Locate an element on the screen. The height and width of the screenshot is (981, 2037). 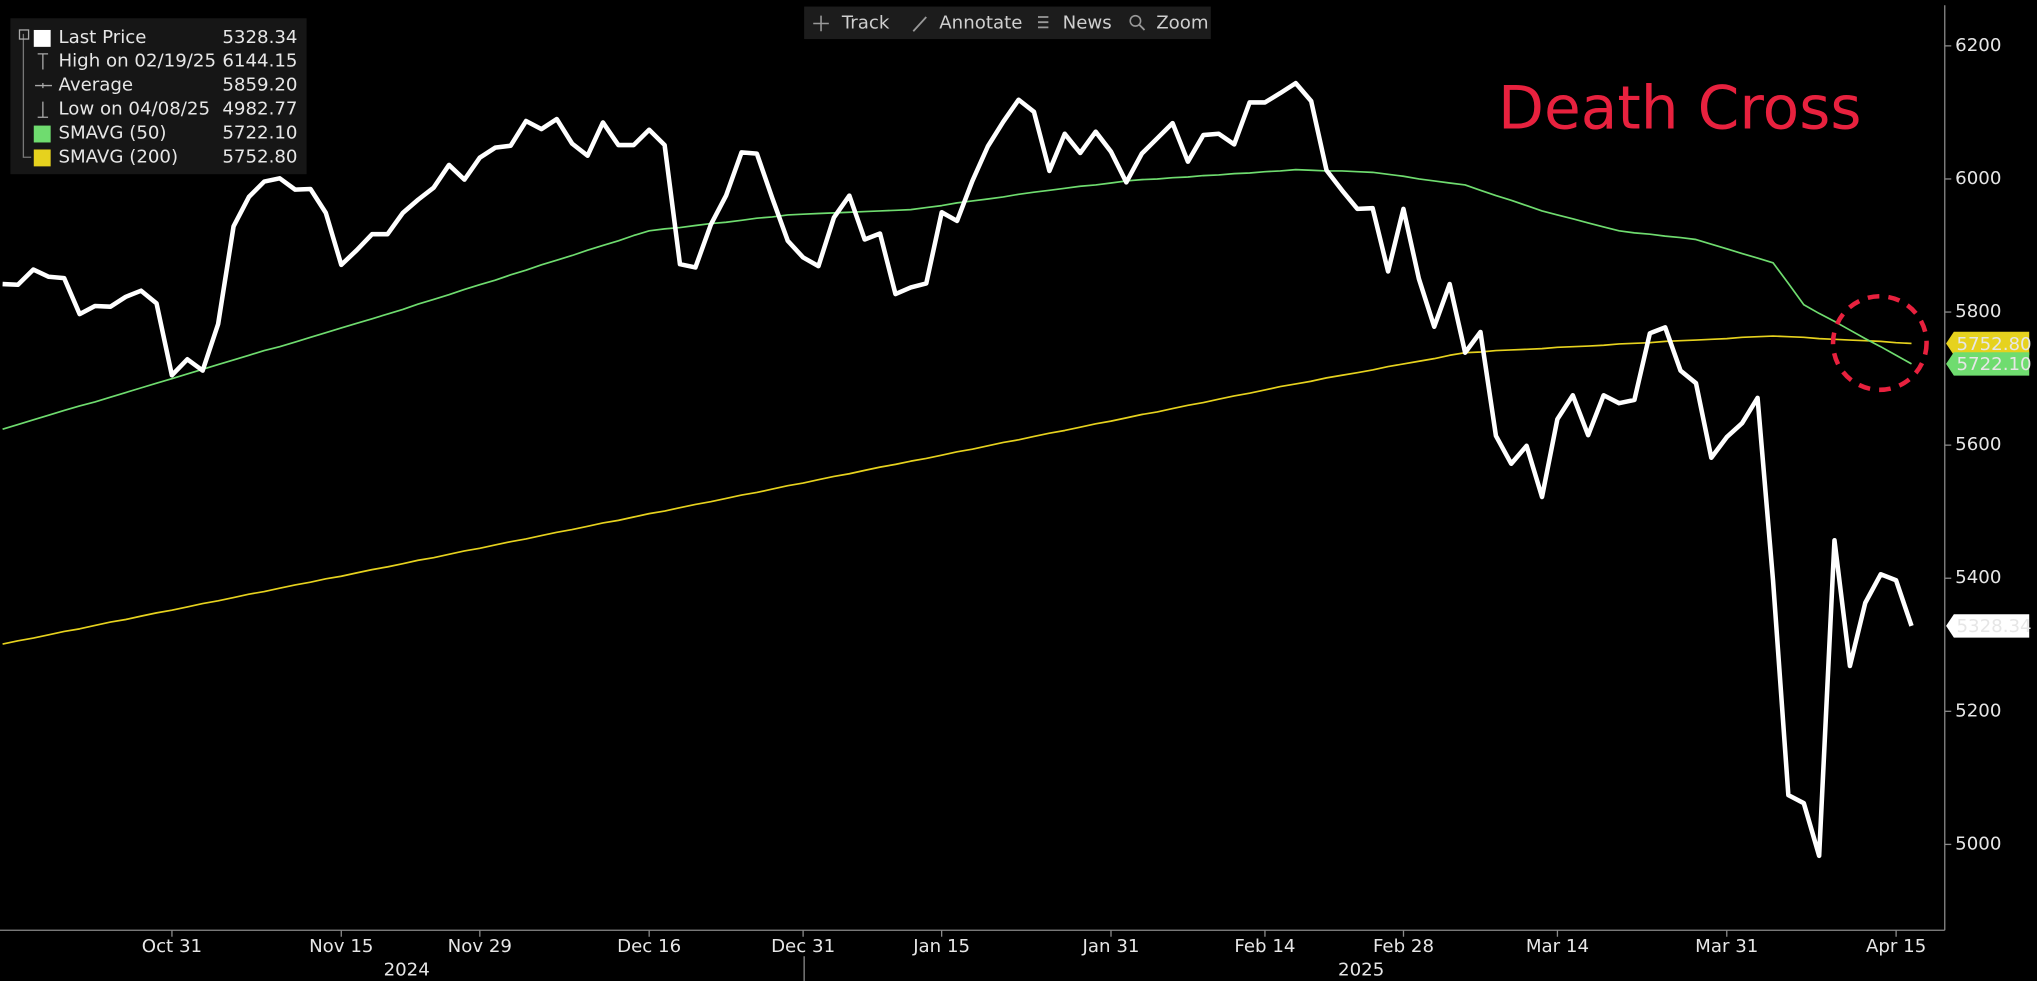
y-tick-label: 6000 is located at coordinates (1978, 178).